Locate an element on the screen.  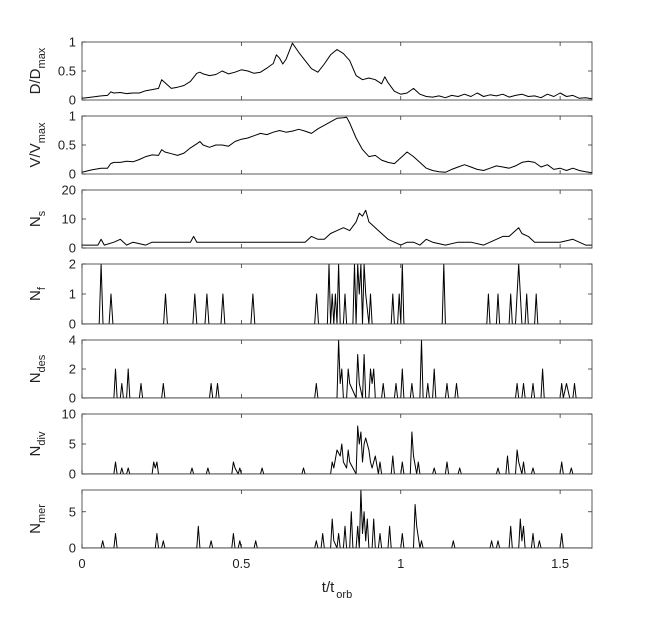
panel-3: 0 10 20 Ns is located at coordinates (310, 219).